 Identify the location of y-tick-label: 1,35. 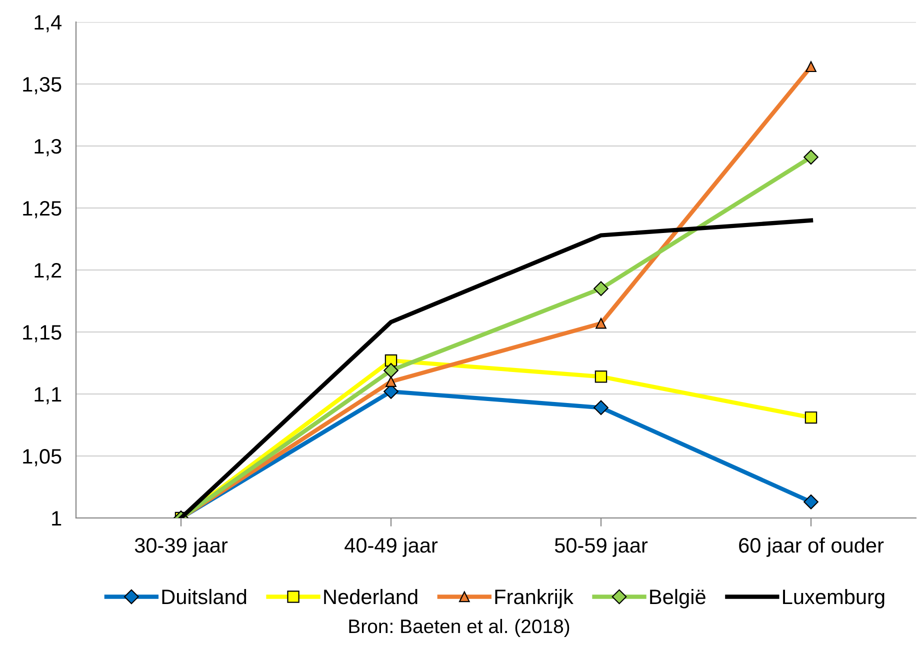
(42, 85).